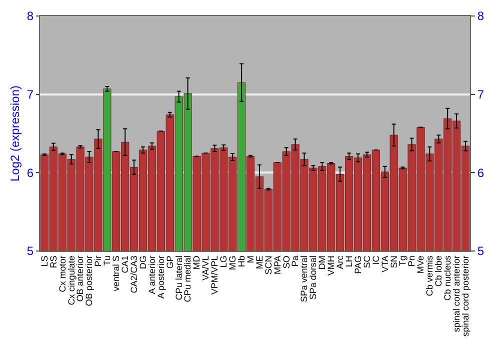 This screenshot has width=500, height=350. What do you see at coordinates (143, 263) in the screenshot?
I see `x-tick-label: DG` at bounding box center [143, 263].